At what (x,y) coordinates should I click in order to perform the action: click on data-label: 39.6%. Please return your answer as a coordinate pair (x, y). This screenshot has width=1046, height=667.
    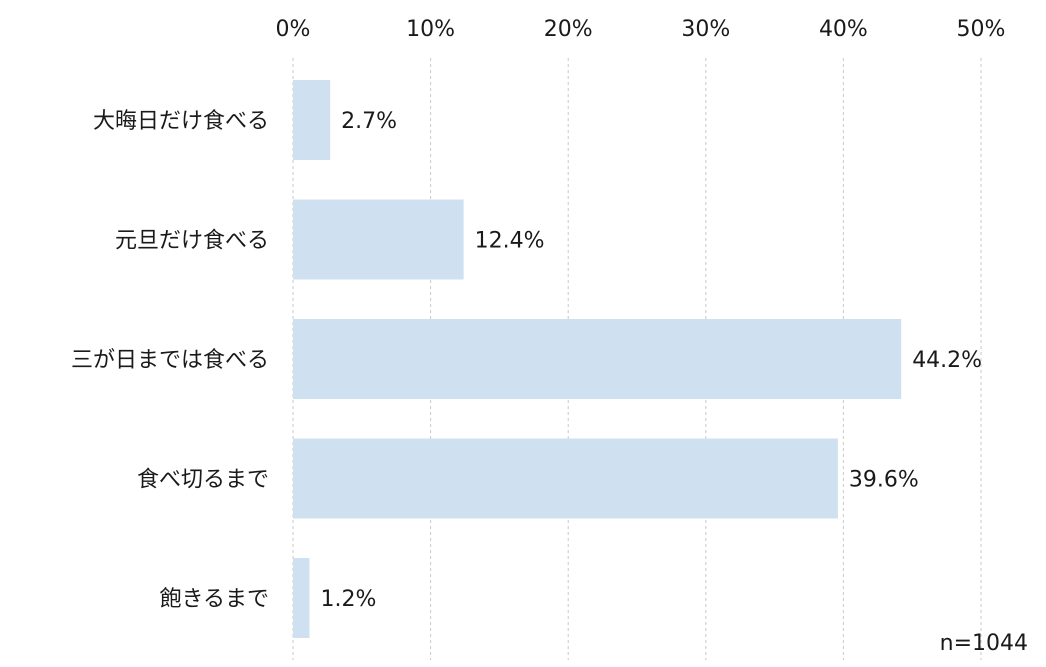
    Looking at the image, I should click on (884, 480).